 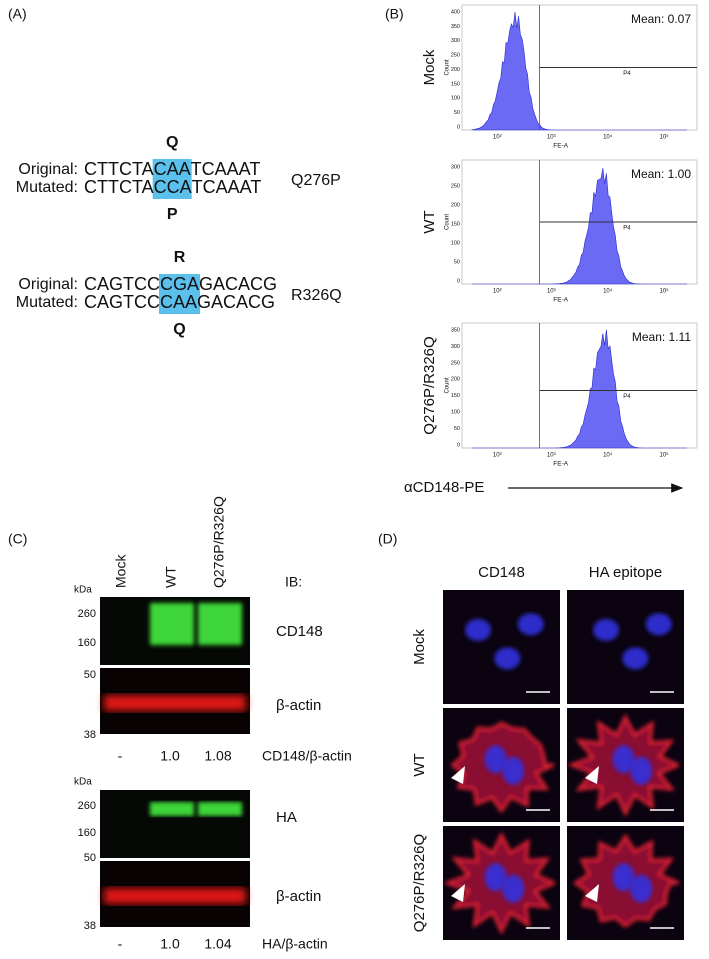 What do you see at coordinates (625, 572) in the screenshot?
I see `column-label: HA epitope` at bounding box center [625, 572].